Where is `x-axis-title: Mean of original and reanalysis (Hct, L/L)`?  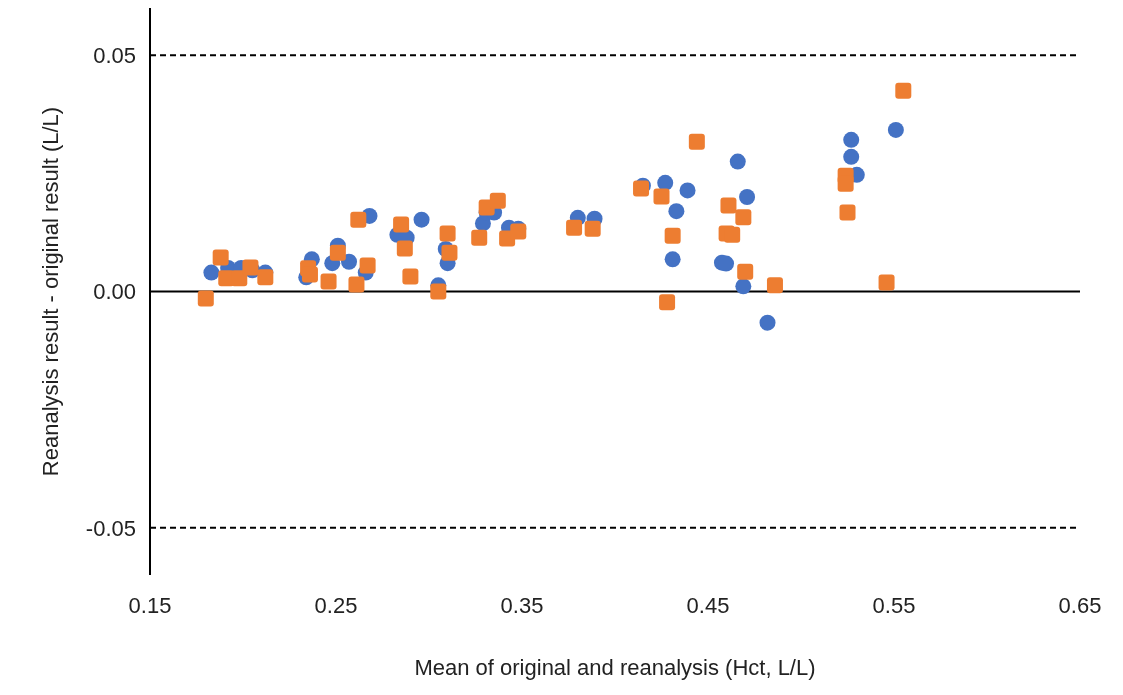 x-axis-title: Mean of original and reanalysis (Hct, L/L) is located at coordinates (615, 667).